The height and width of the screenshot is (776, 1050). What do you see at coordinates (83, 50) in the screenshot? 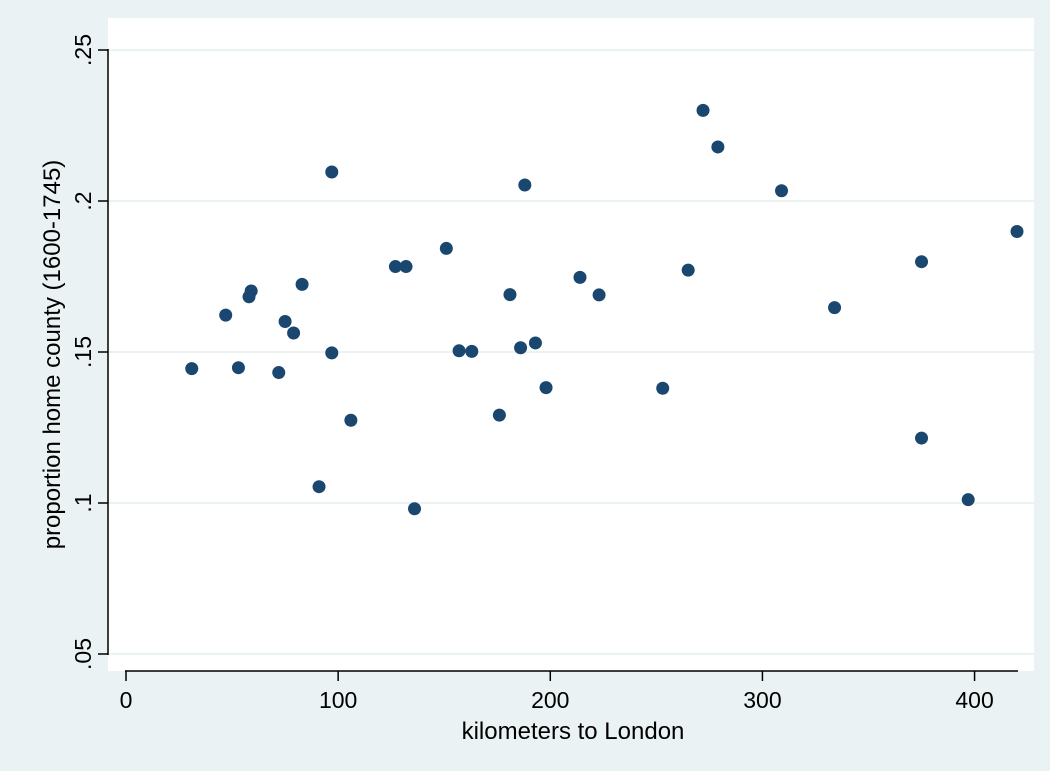
I see `y-tick-label-4: .25` at bounding box center [83, 50].